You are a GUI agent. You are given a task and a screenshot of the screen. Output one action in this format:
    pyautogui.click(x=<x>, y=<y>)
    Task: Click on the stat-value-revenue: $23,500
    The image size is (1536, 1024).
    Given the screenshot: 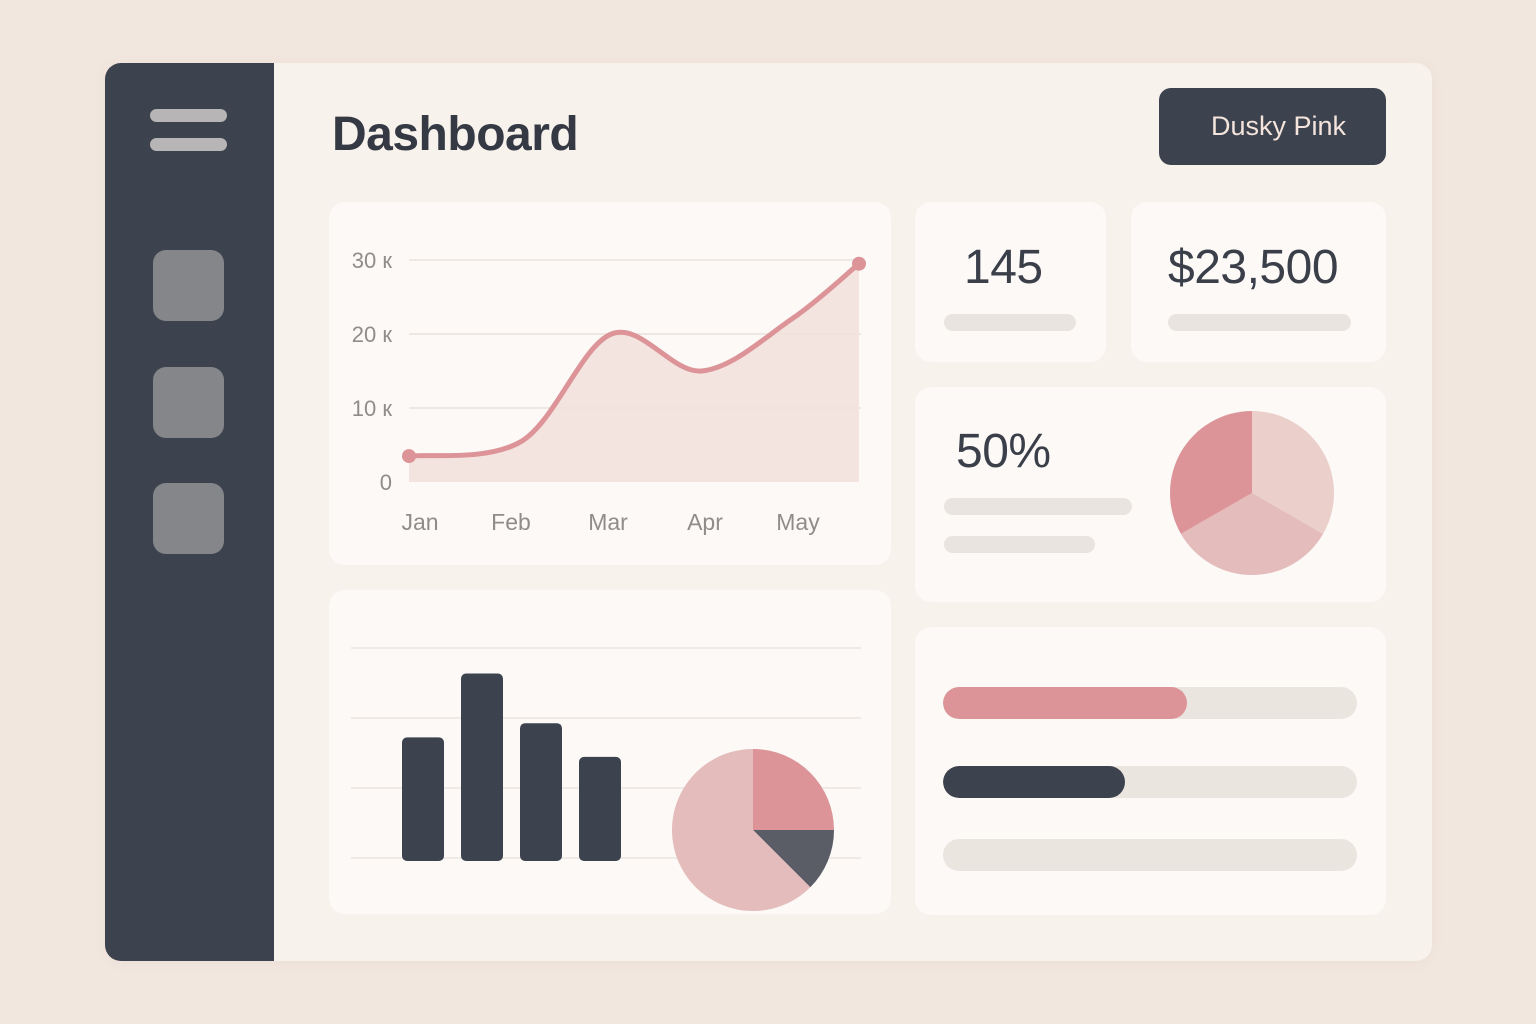 What is the action you would take?
    pyautogui.click(x=1253, y=267)
    